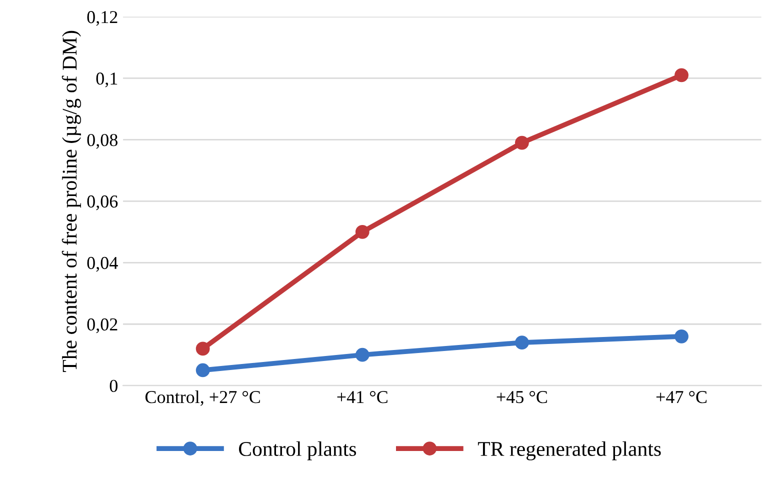  I want to click on legend-label: Control plants, so click(297, 450).